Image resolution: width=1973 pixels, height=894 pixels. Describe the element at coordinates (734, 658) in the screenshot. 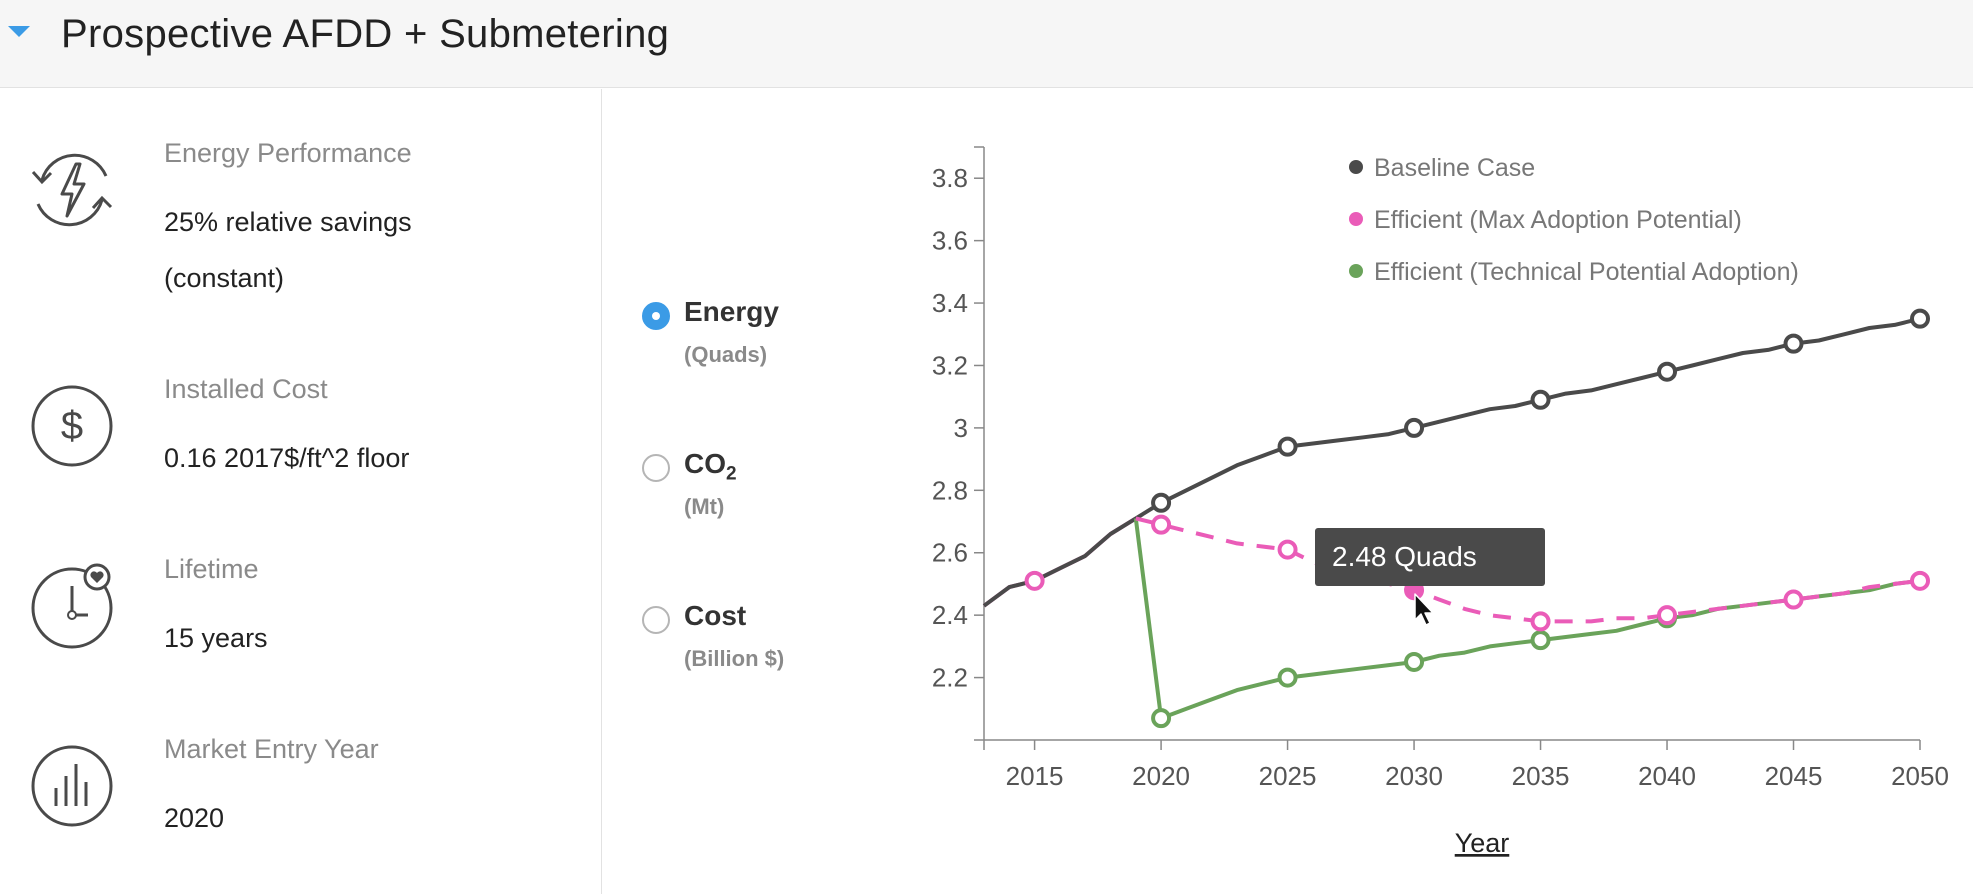

I see `metric-unit: (Billion $)` at that location.